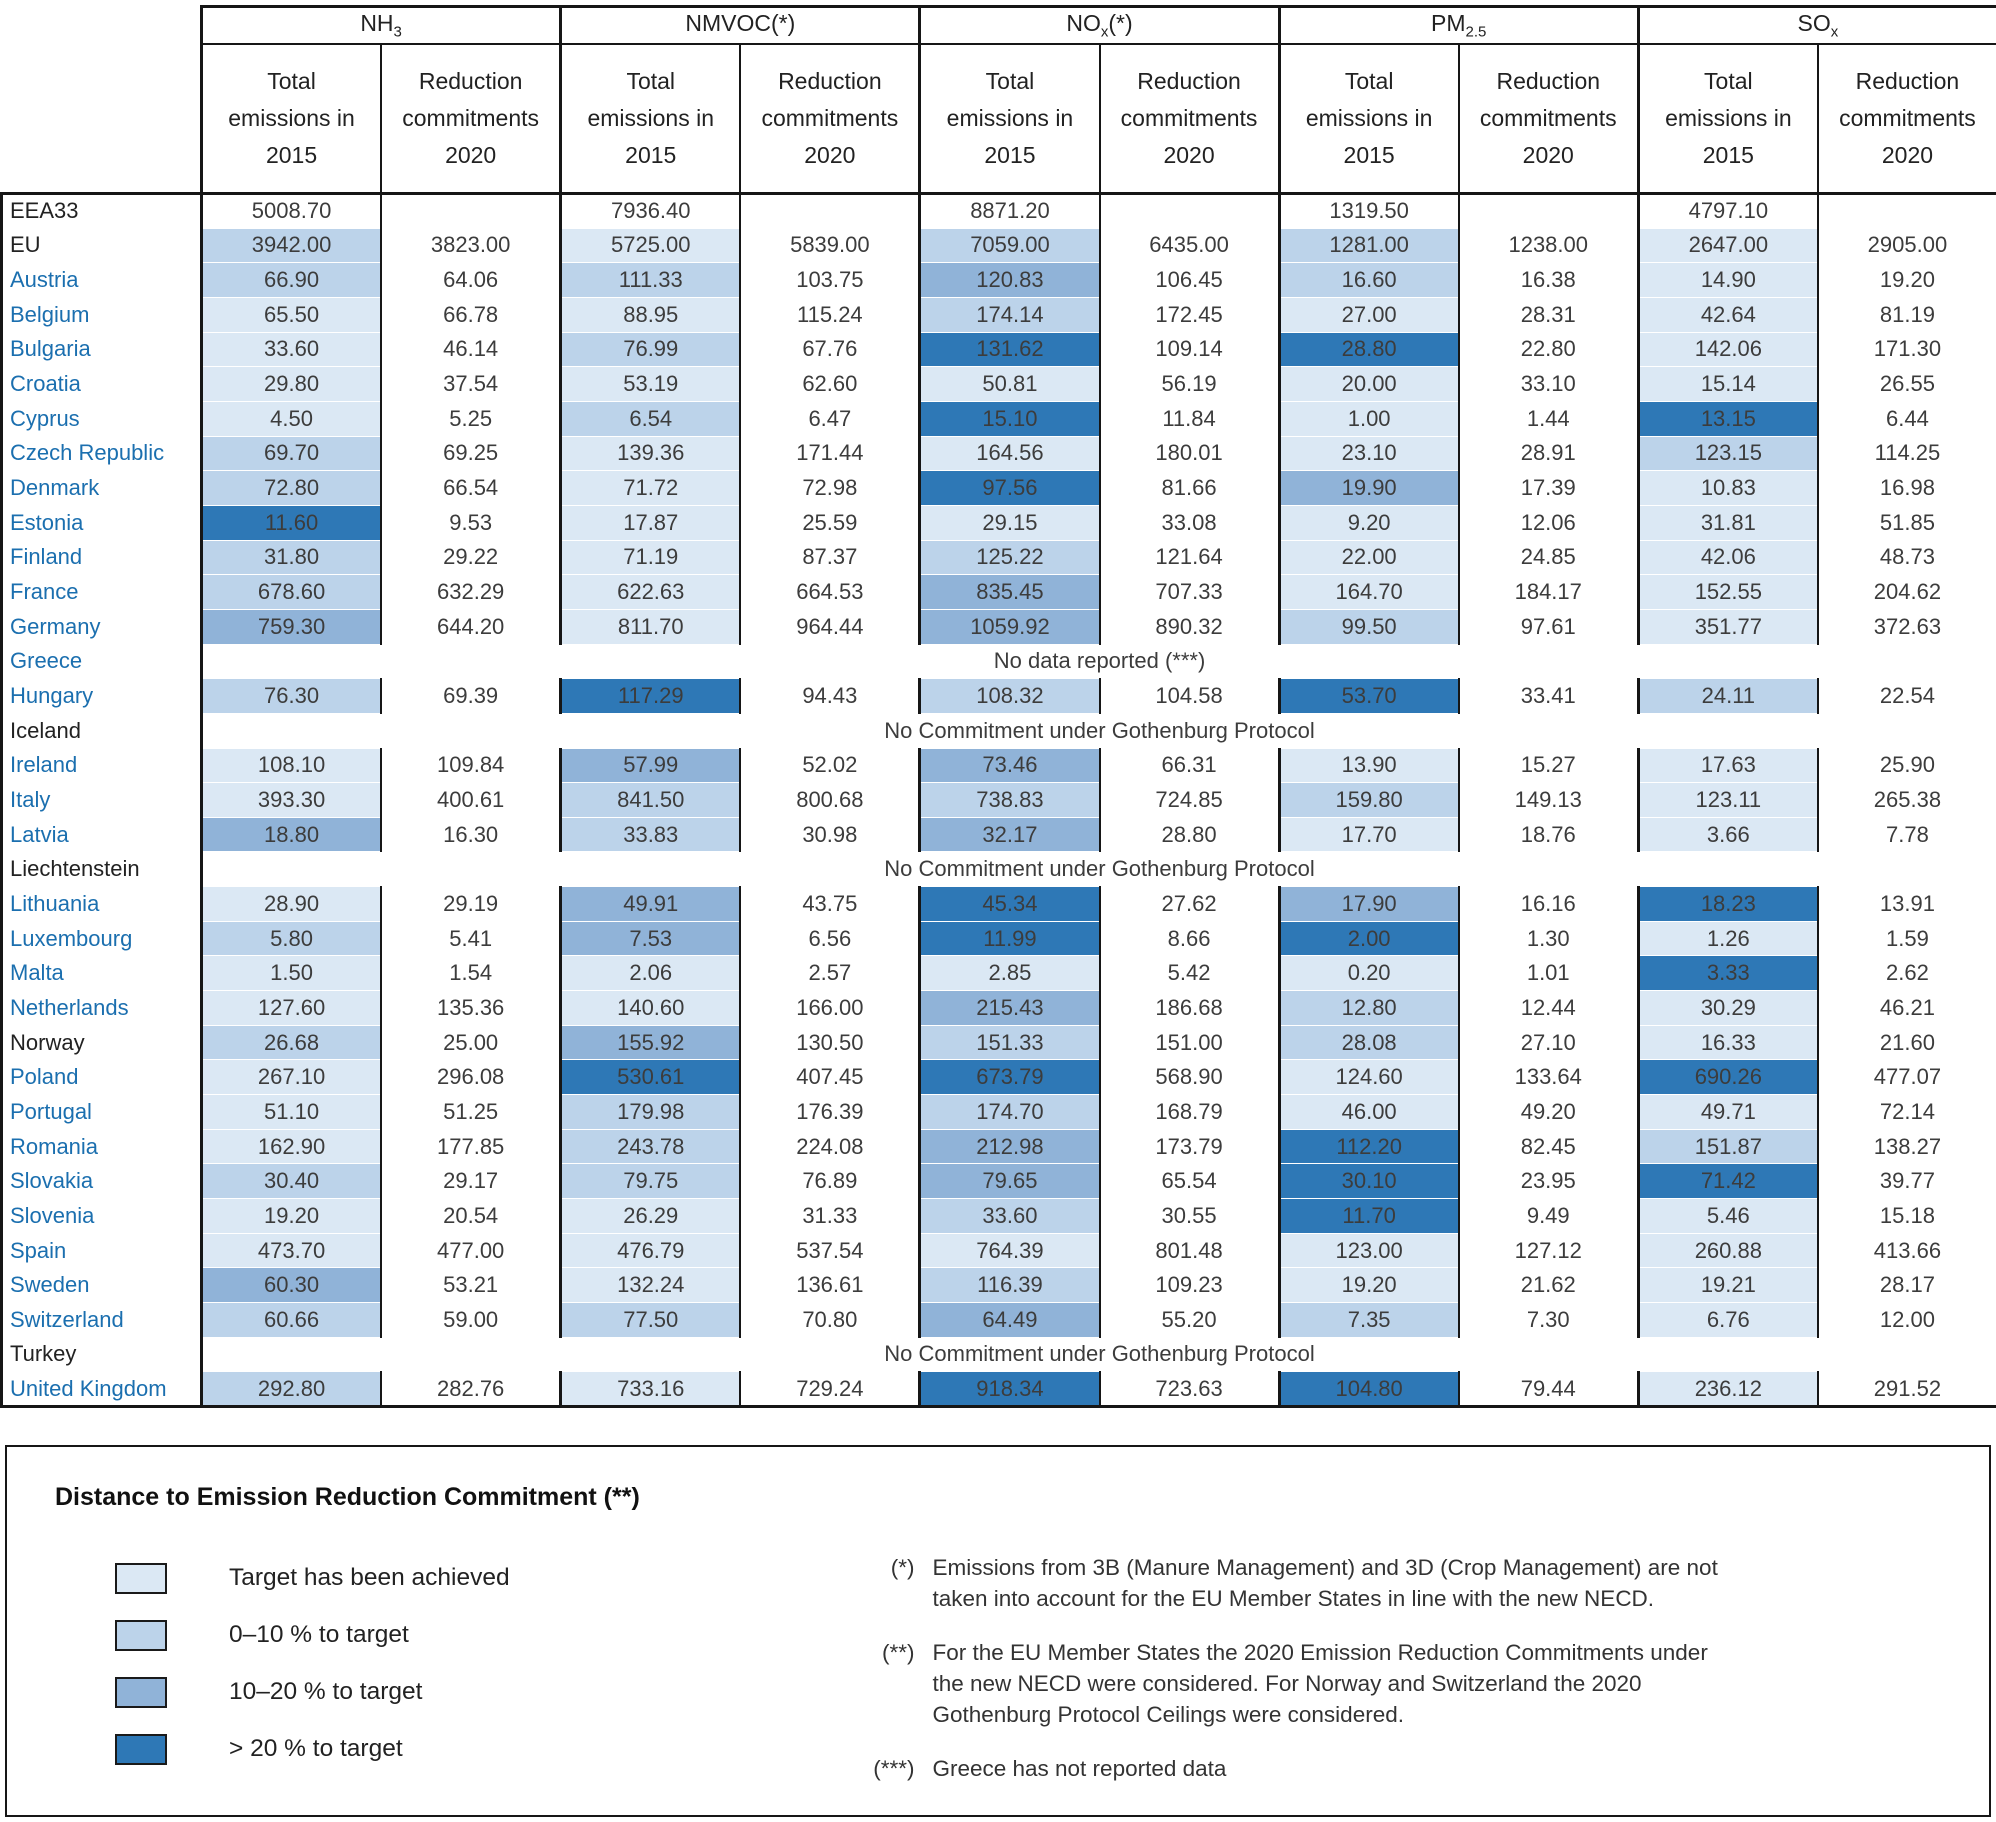  Describe the element at coordinates (1727, 1077) in the screenshot. I see `emission-cell: 690.26` at that location.